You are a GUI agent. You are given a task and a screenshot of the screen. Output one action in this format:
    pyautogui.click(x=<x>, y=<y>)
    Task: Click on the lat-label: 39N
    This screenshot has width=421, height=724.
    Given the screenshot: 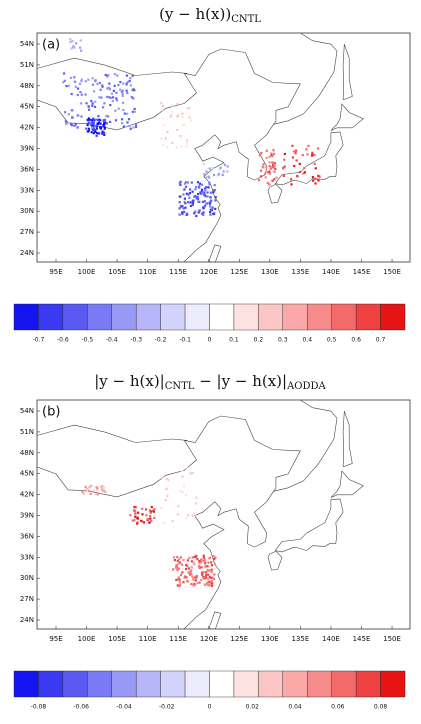 What is the action you would take?
    pyautogui.click(x=27, y=516)
    